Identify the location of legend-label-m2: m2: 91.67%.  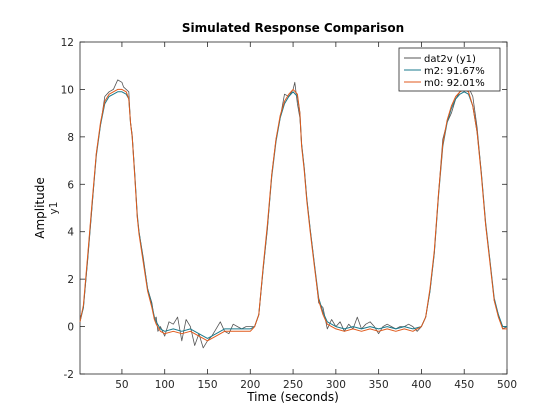
(454, 71).